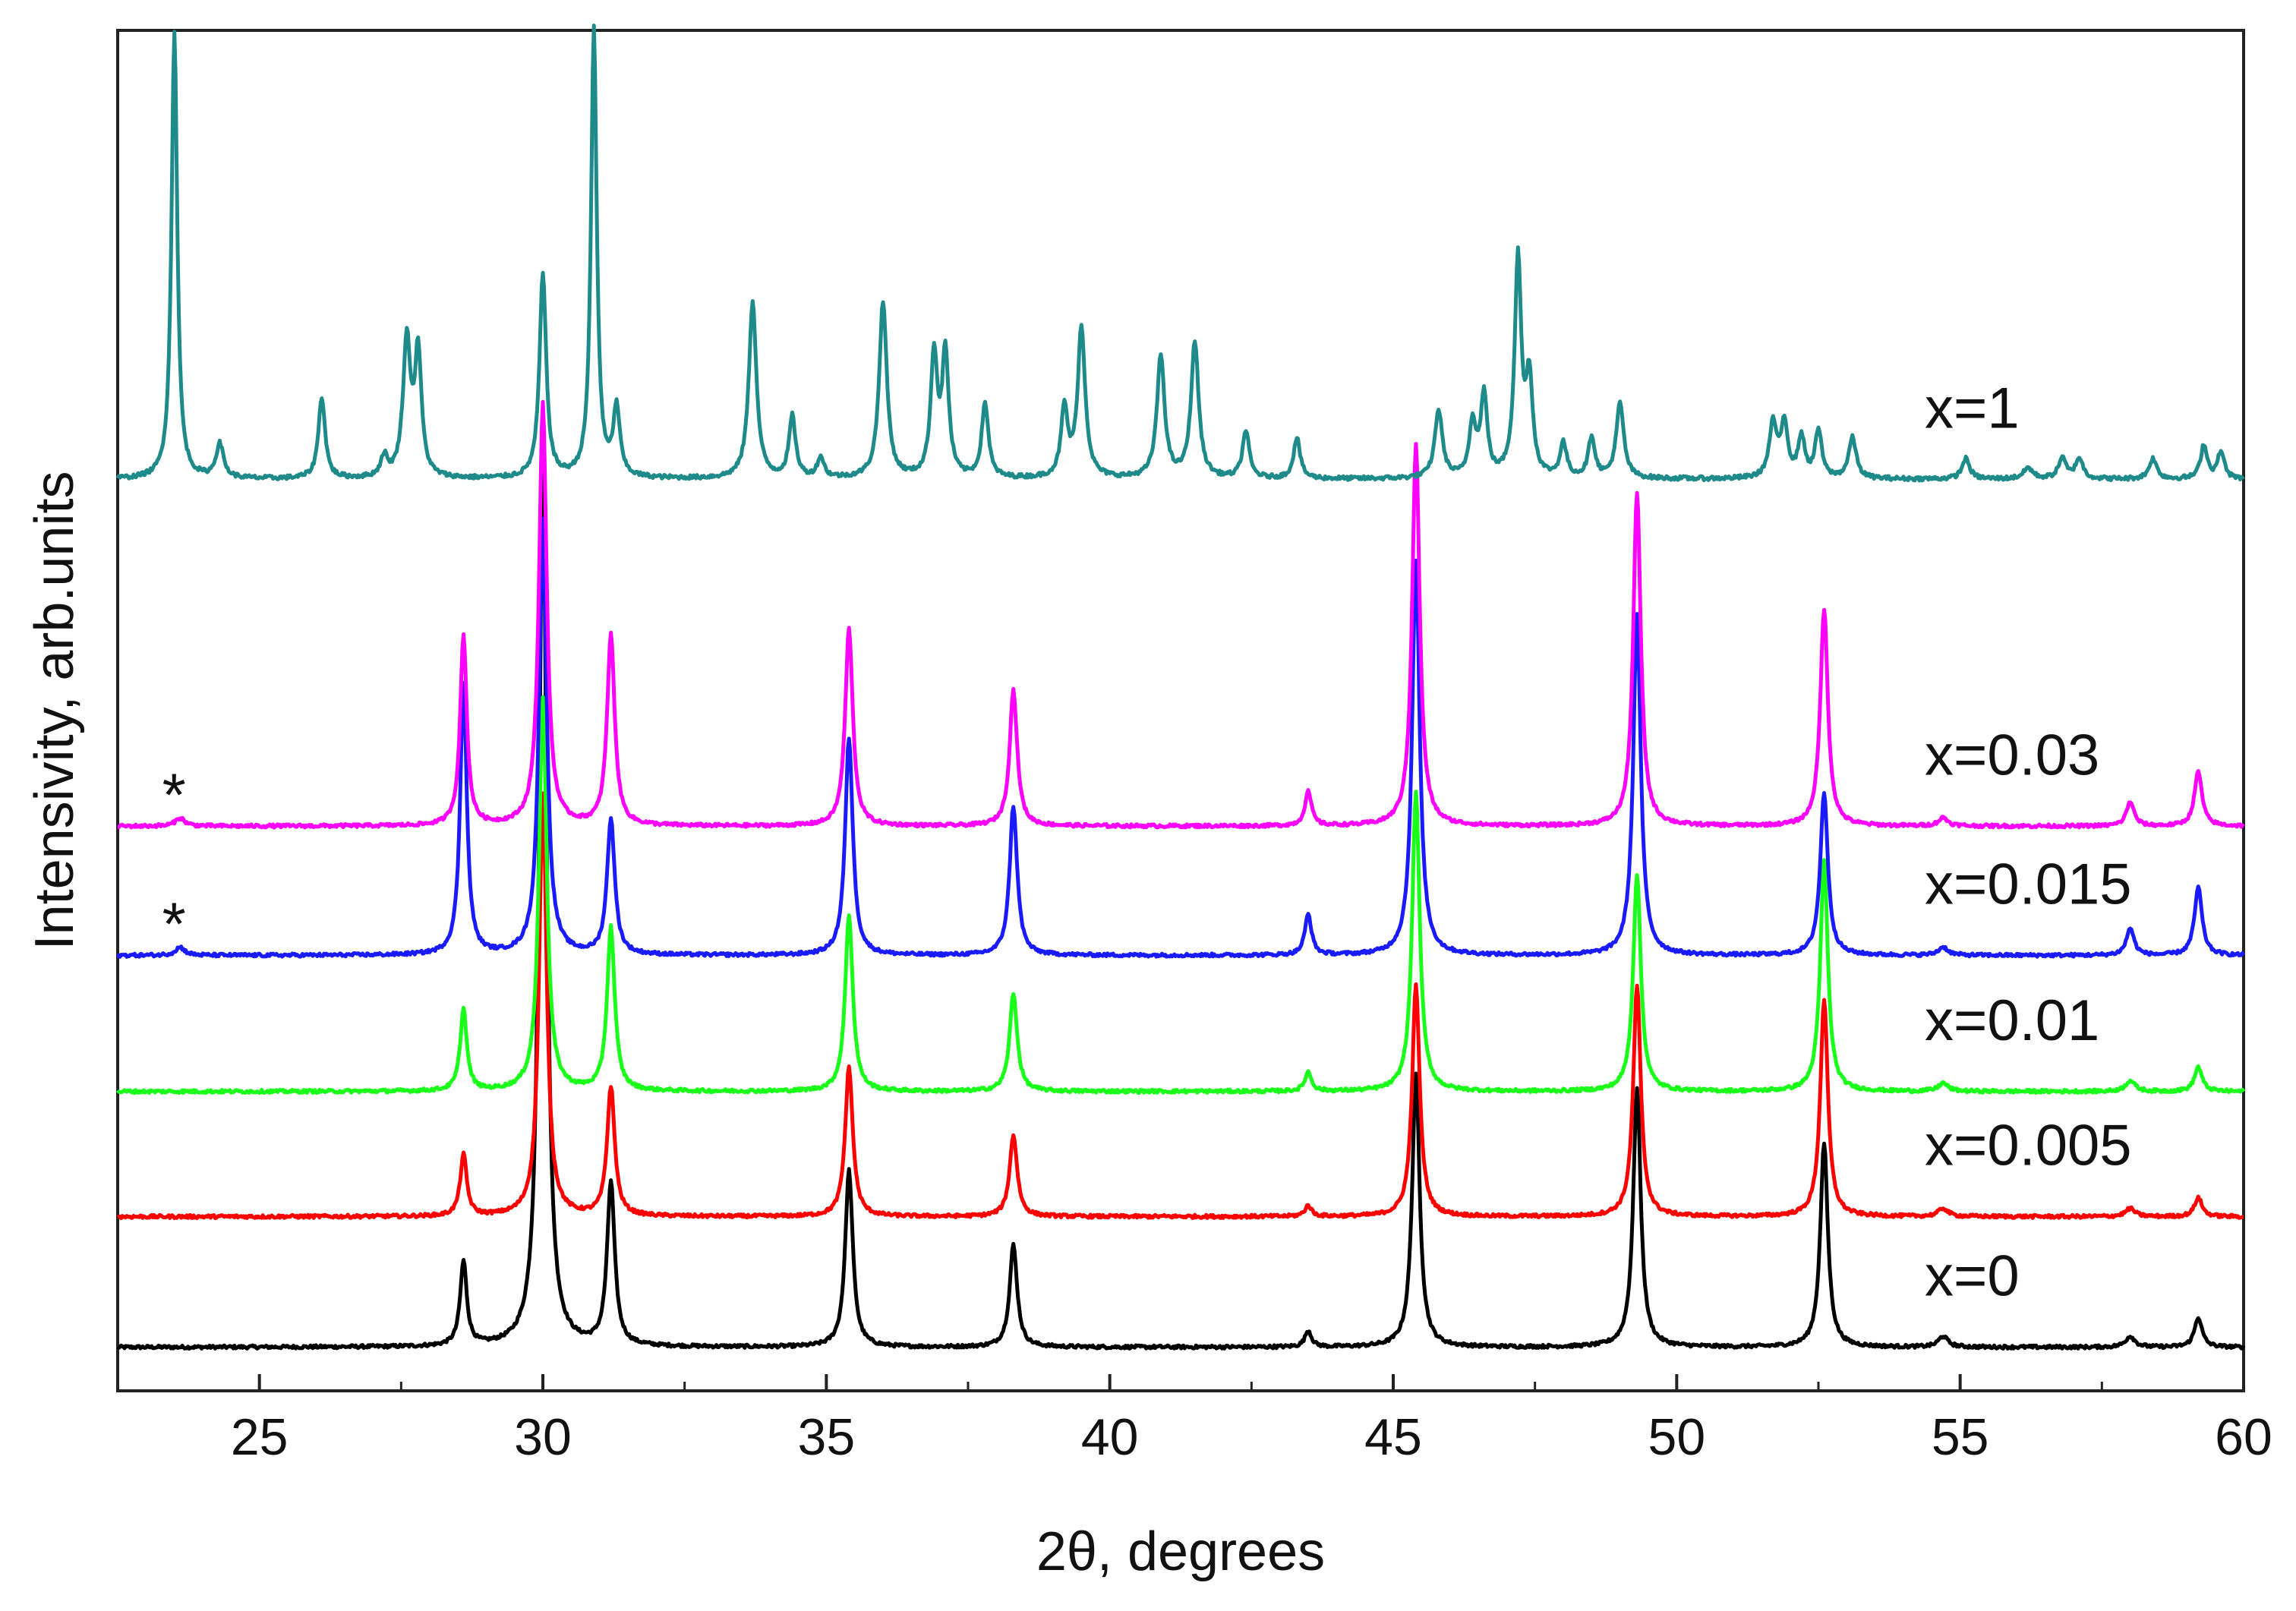  I want to click on x-tick-label: 30, so click(543, 1437).